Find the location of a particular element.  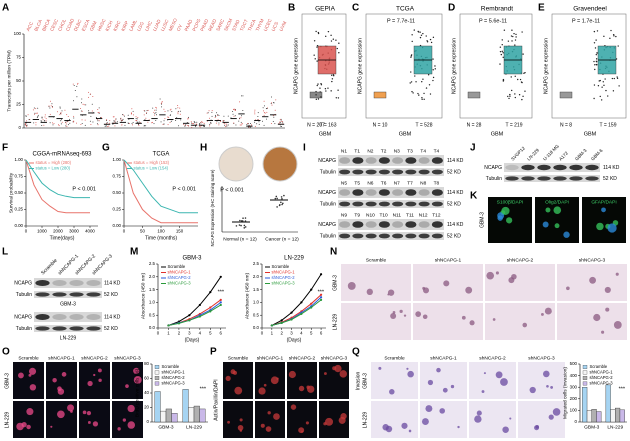

y-tick-label: 60 is located at coordinates (146, 378).